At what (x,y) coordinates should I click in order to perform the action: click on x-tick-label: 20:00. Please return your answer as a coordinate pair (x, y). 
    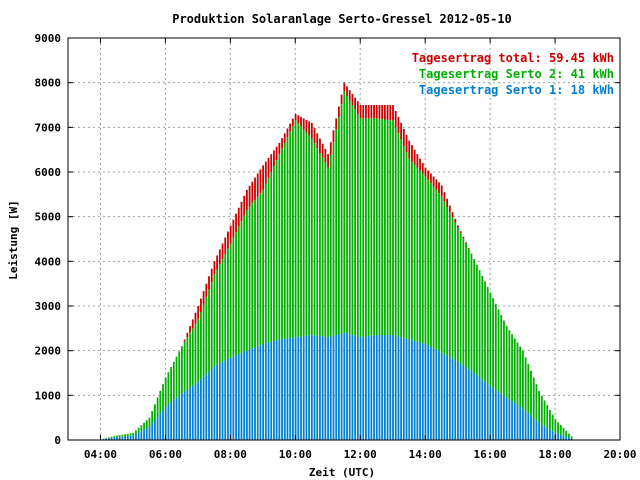
    Looking at the image, I should click on (619, 454).